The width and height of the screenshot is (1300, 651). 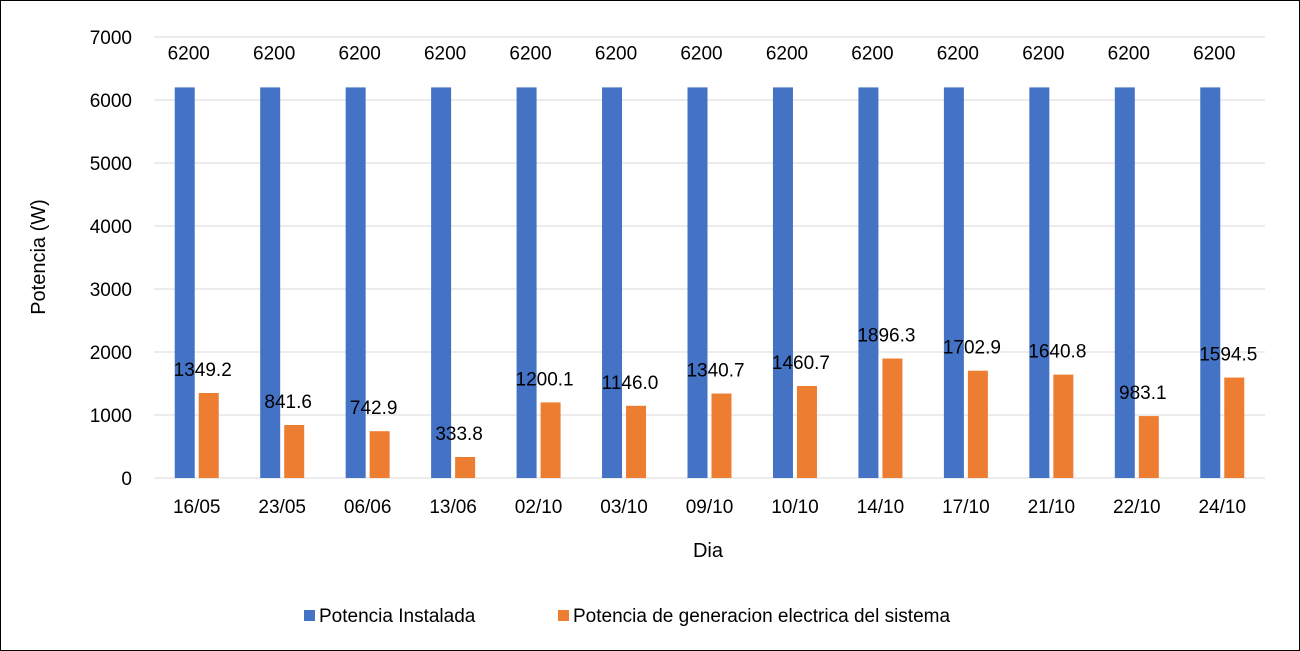 I want to click on data-label: 1340.7, so click(x=715, y=371).